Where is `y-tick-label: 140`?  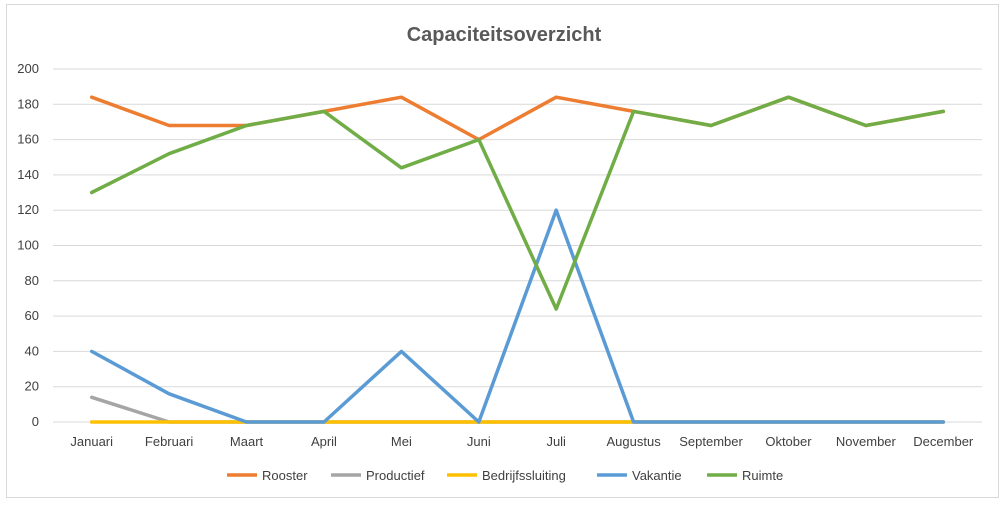 y-tick-label: 140 is located at coordinates (28, 174).